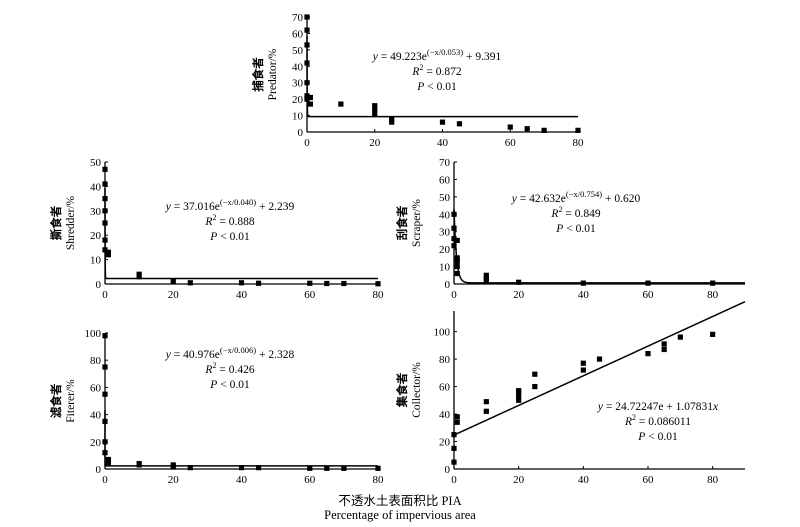  What do you see at coordinates (400, 515) in the screenshot?
I see `x-axis-label-english: Percentage of impervious area` at bounding box center [400, 515].